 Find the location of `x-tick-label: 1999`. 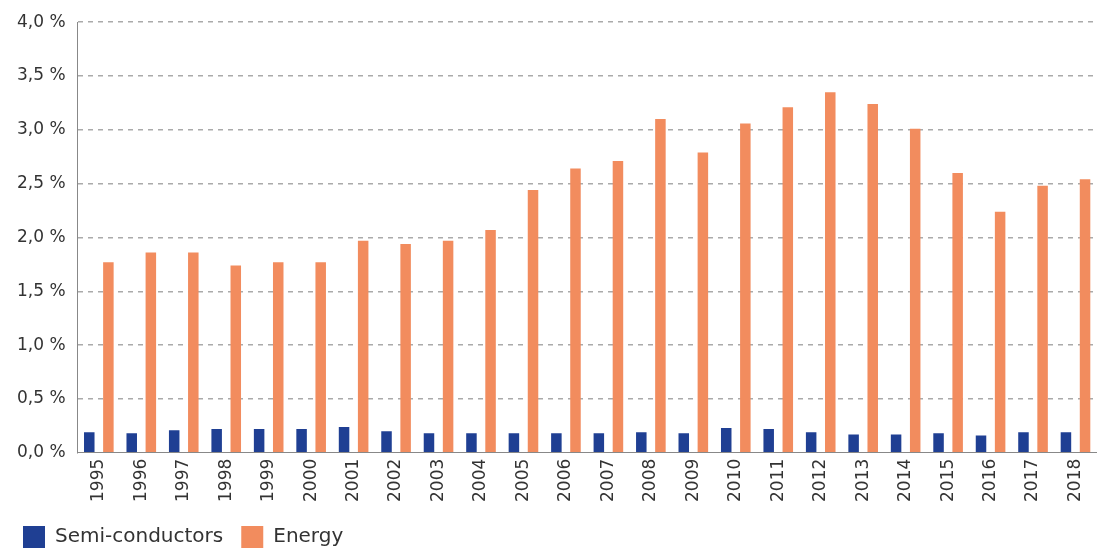

x-tick-label: 1999 is located at coordinates (267, 480).